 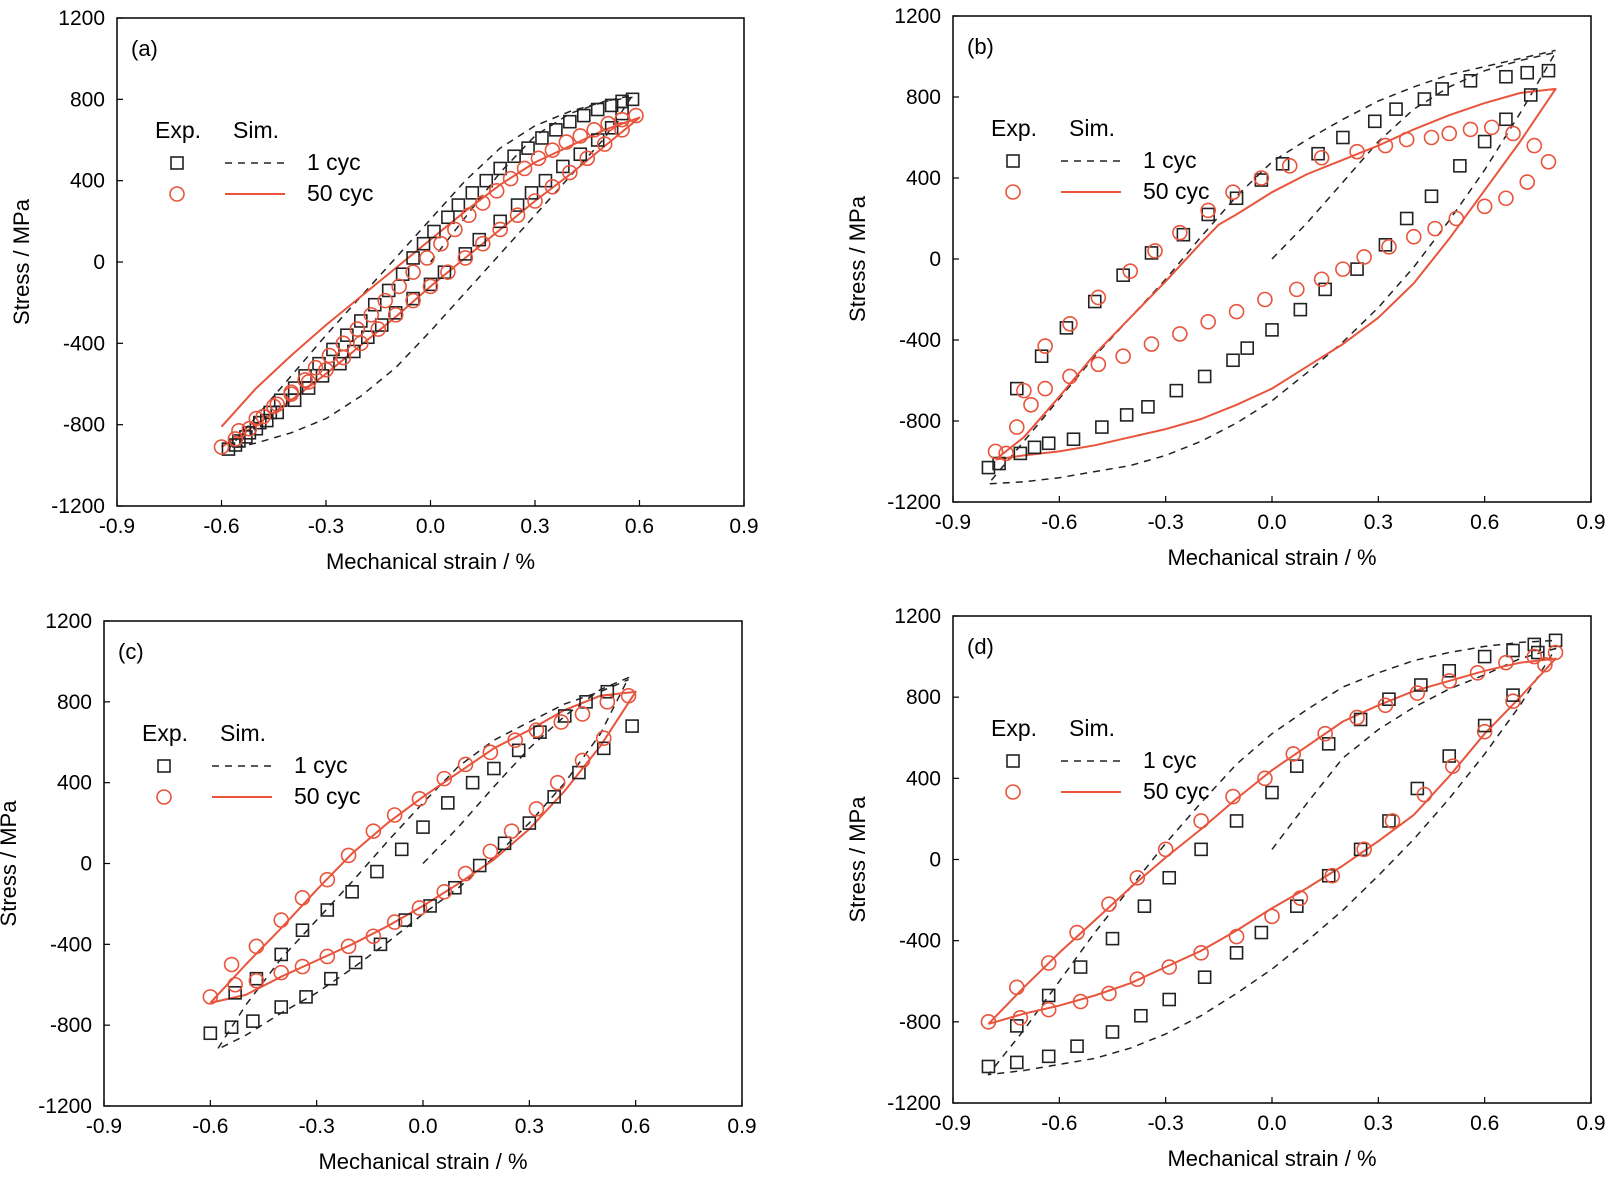 I want to click on x-tick-label: 0.9, so click(x=741, y=1126).